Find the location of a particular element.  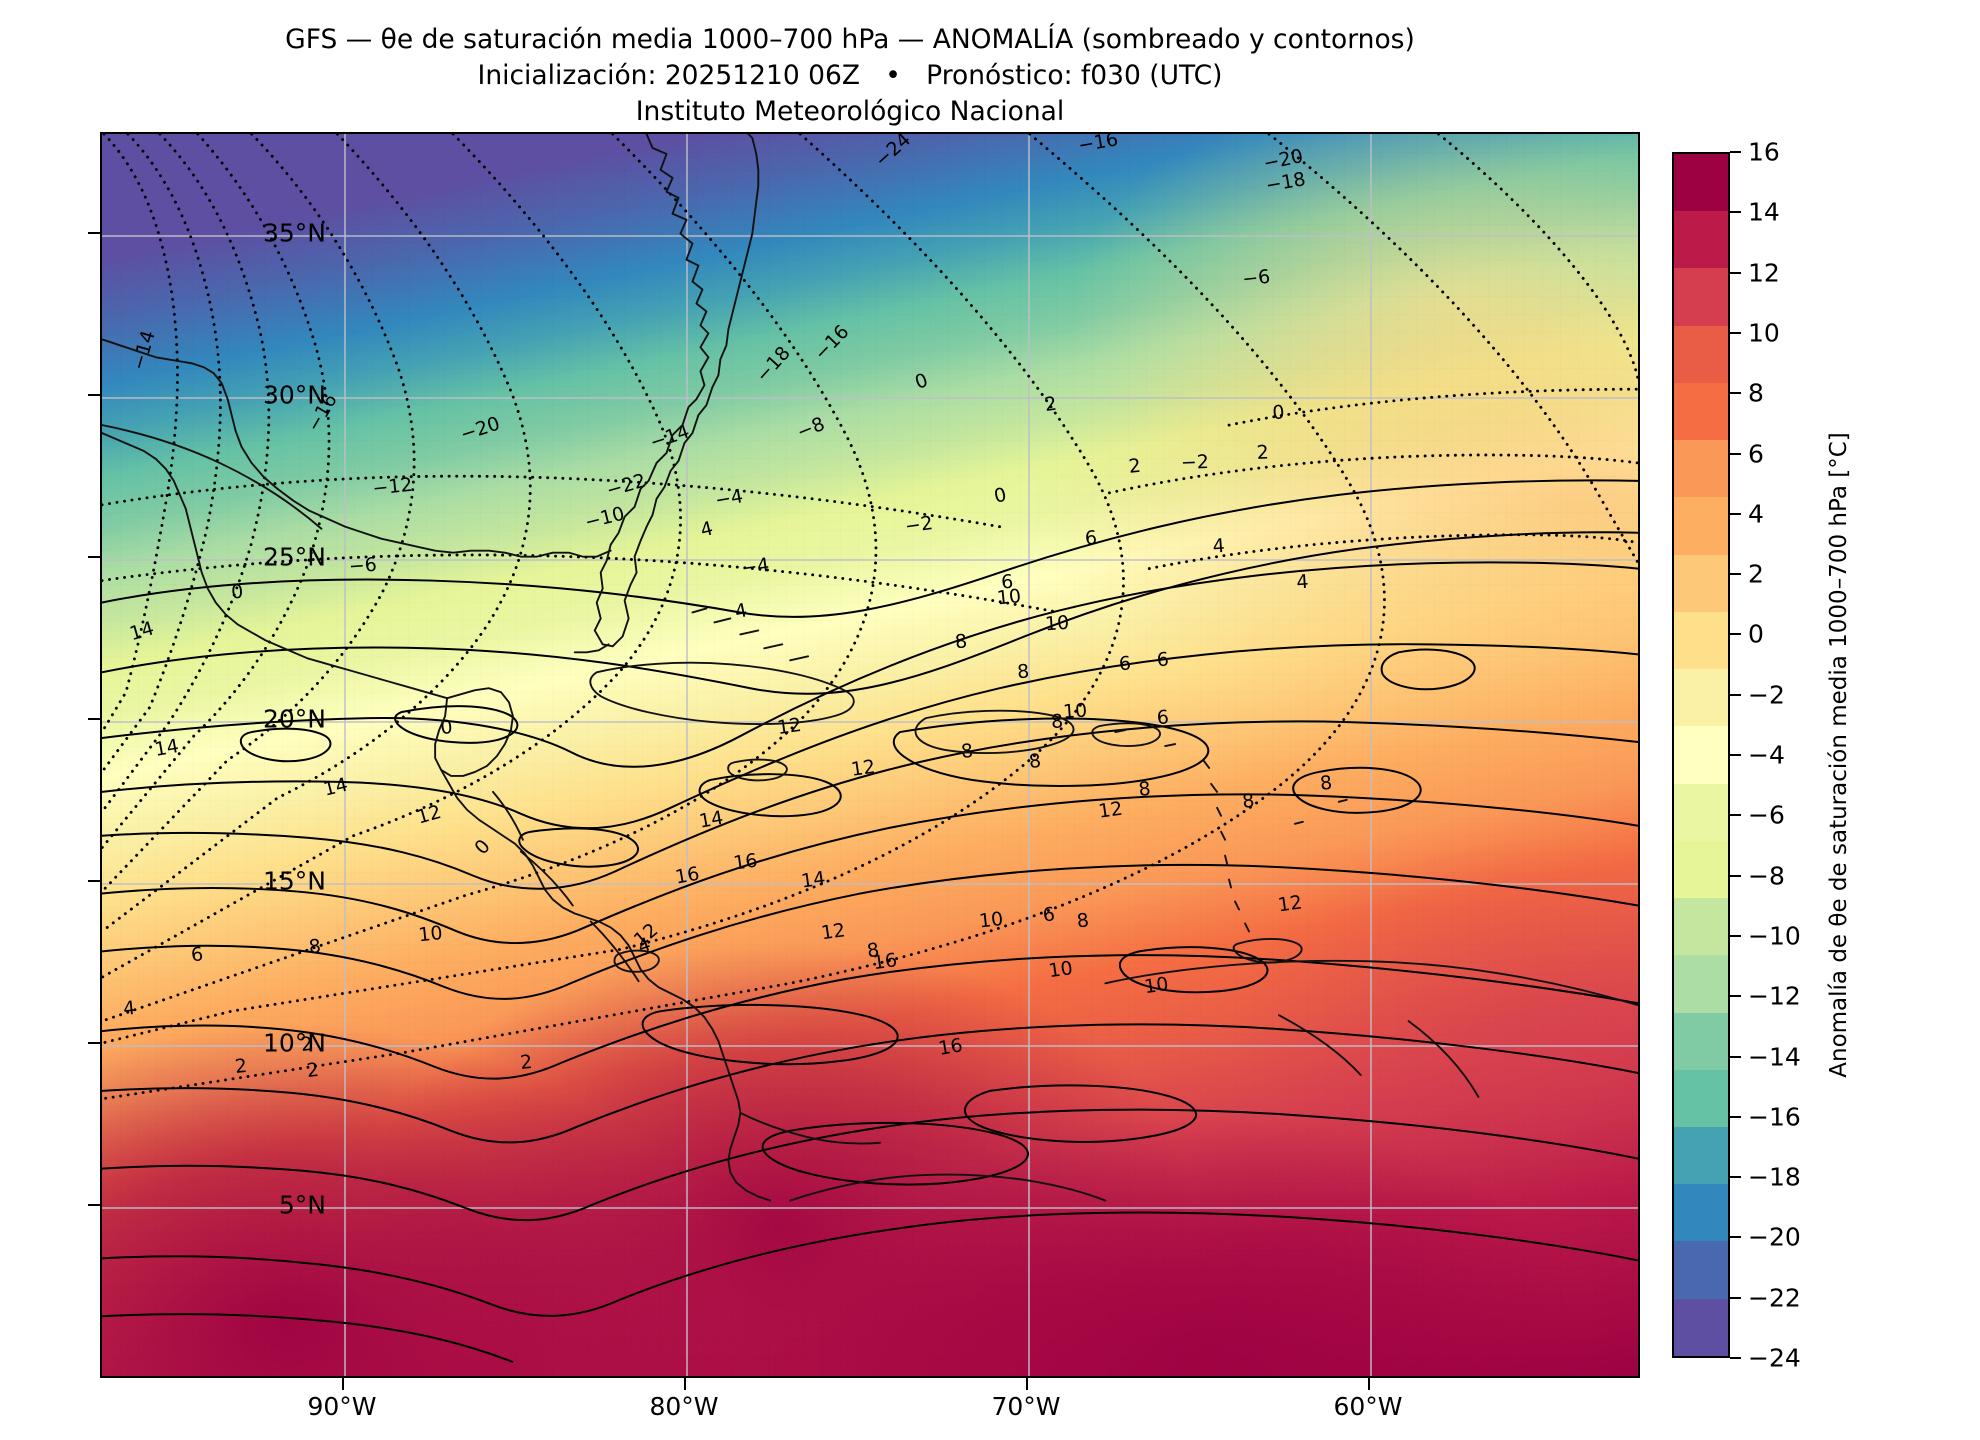

gridline-lat-25n is located at coordinates (870, 560).